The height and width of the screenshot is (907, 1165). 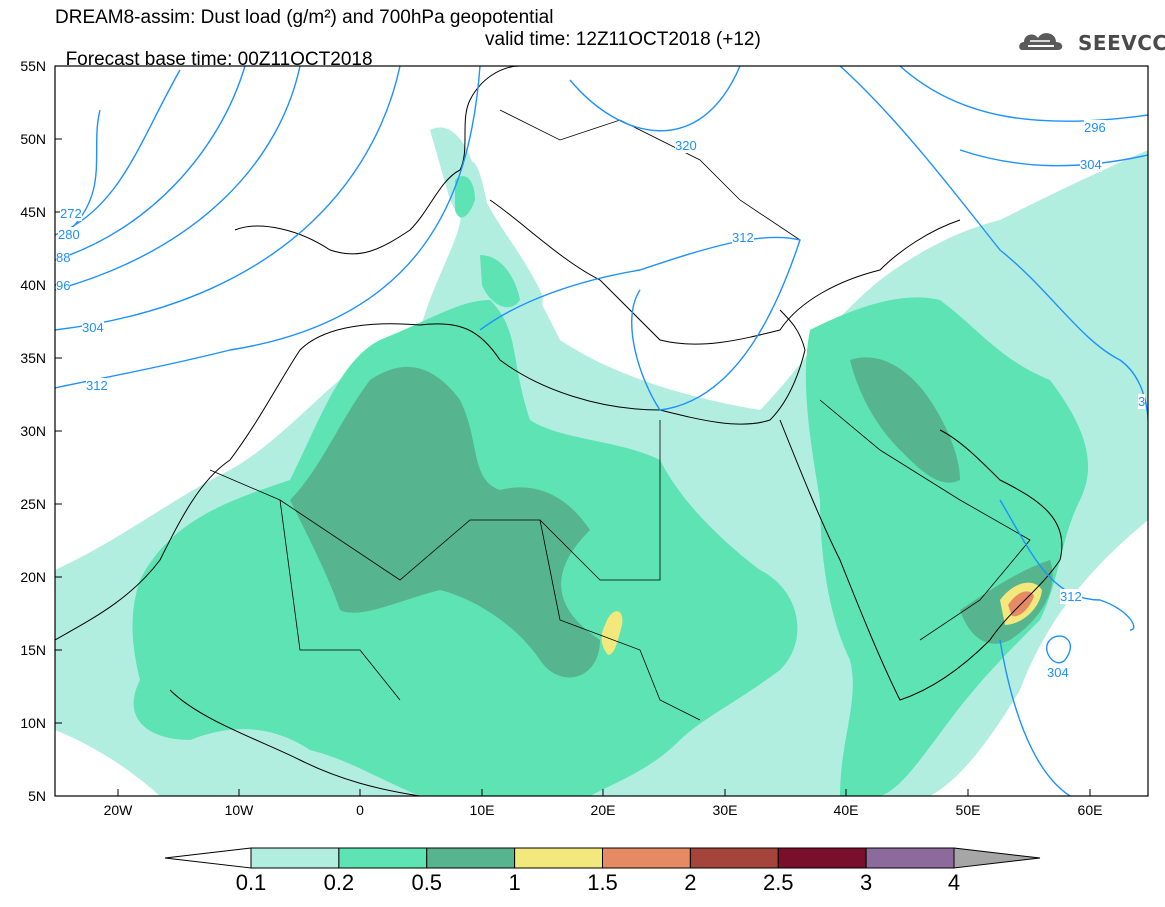 I want to click on lat-label: 40N, so click(x=33, y=285).